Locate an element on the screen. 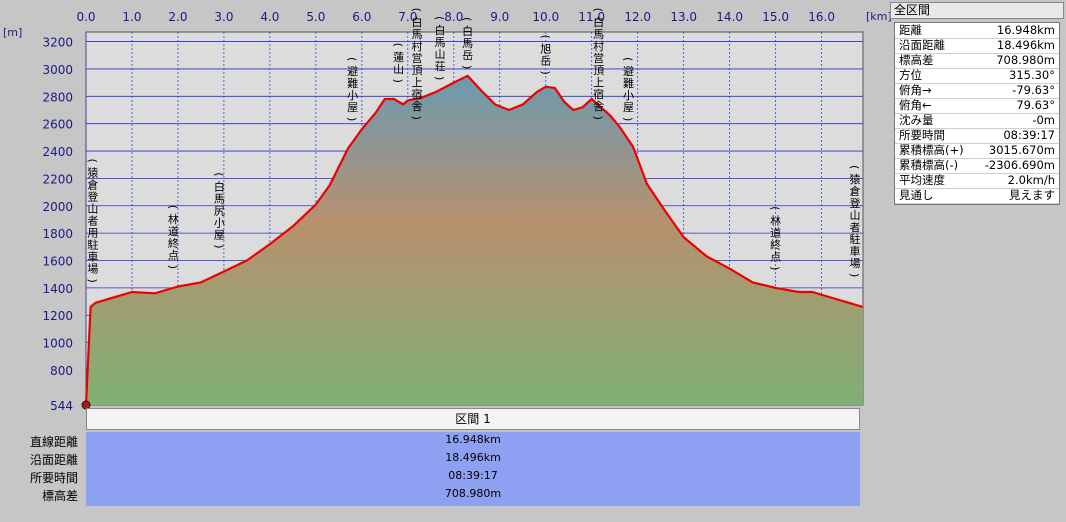 The width and height of the screenshot is (1066, 522). waypoint-char: 蓮 is located at coordinates (398, 57).